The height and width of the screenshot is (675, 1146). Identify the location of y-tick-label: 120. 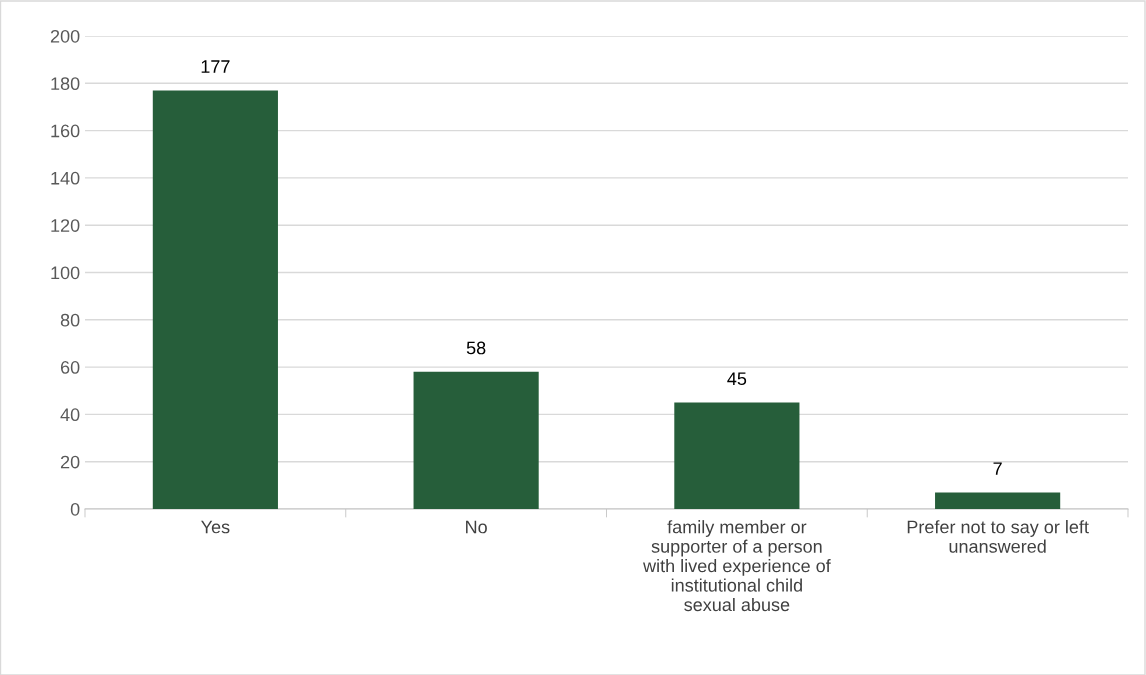
(65, 225).